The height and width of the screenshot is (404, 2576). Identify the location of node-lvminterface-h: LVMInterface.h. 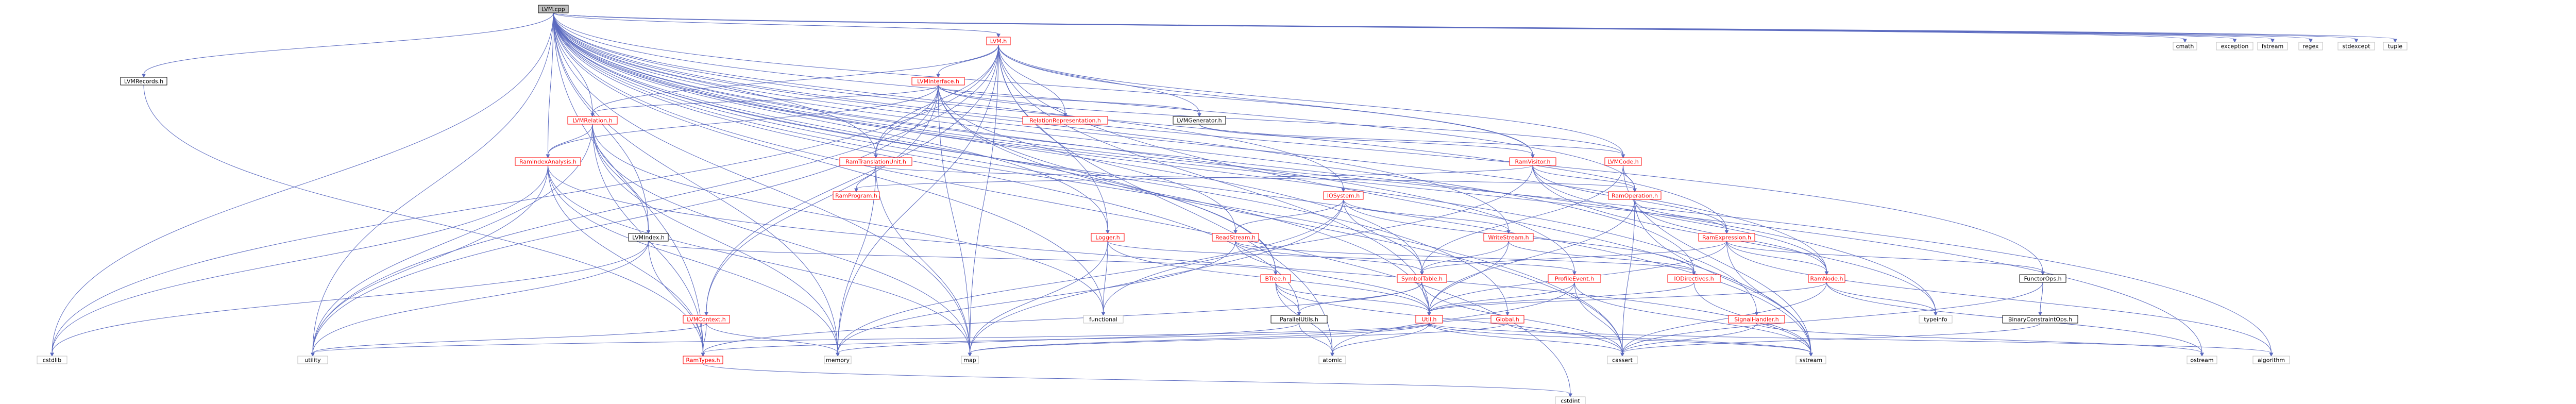
(938, 81).